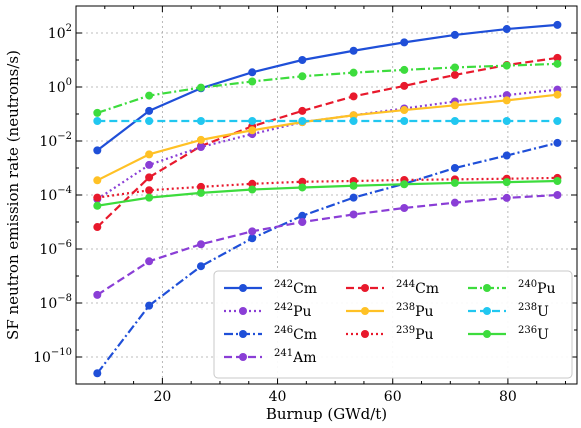 The width and height of the screenshot is (581, 428). What do you see at coordinates (508, 397) in the screenshot?
I see `x-tick-label: 80` at bounding box center [508, 397].